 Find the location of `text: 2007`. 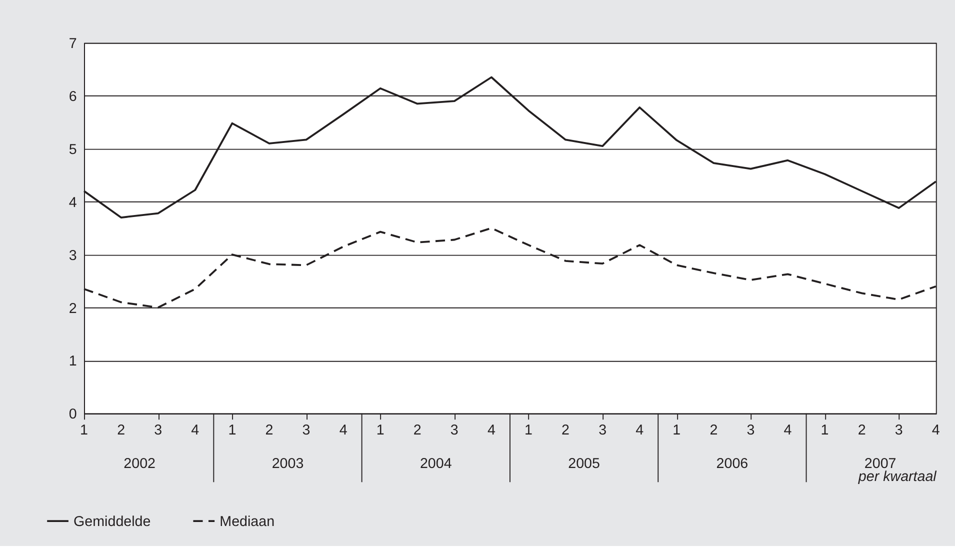

text: 2007 is located at coordinates (880, 464).